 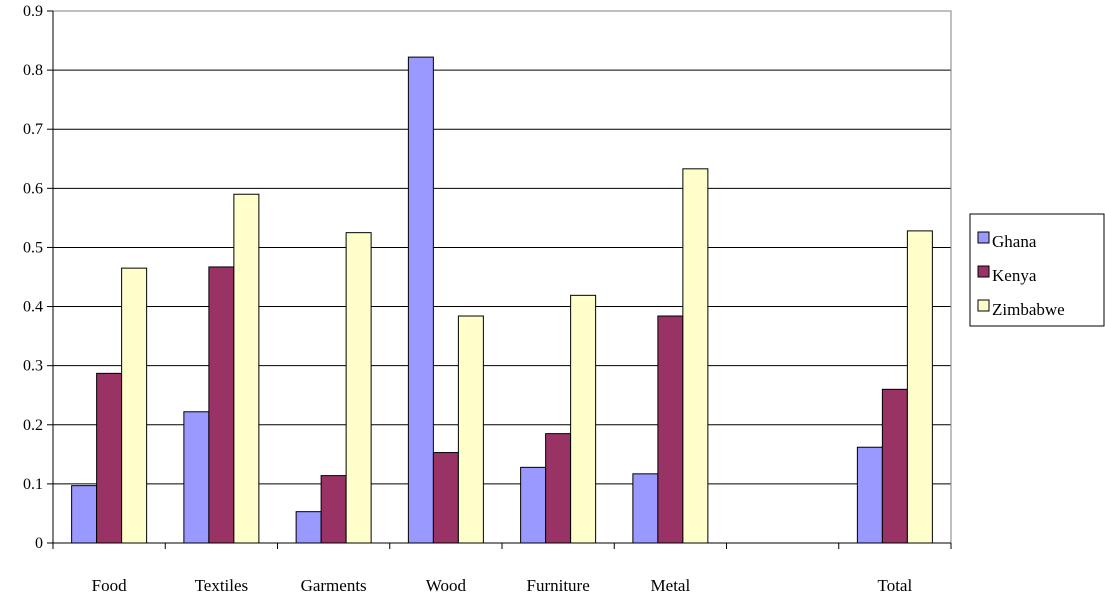 What do you see at coordinates (33, 70) in the screenshot?
I see `y-tick-label: 0.8` at bounding box center [33, 70].